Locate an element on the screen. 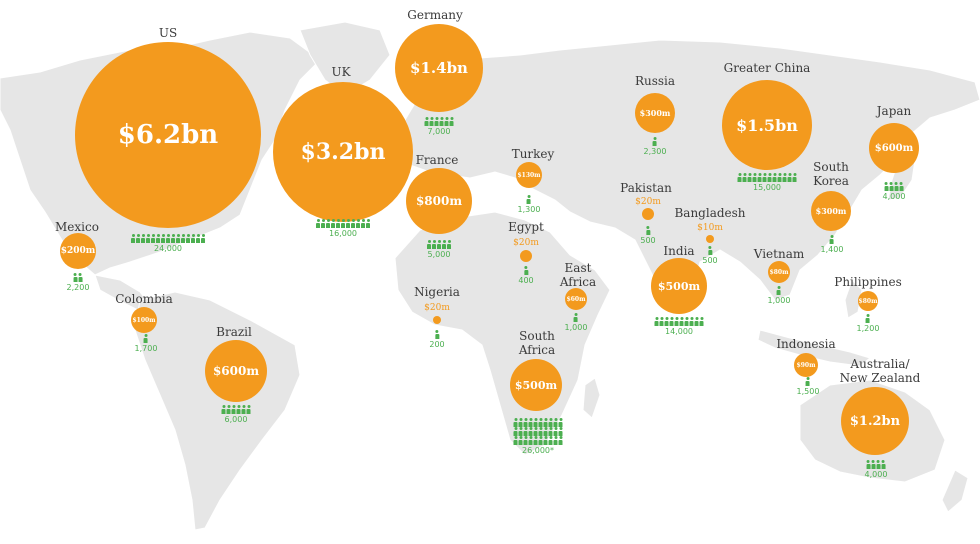 This screenshot has height=544, width=980. employees-pictogram: 1,000 is located at coordinates (576, 323).